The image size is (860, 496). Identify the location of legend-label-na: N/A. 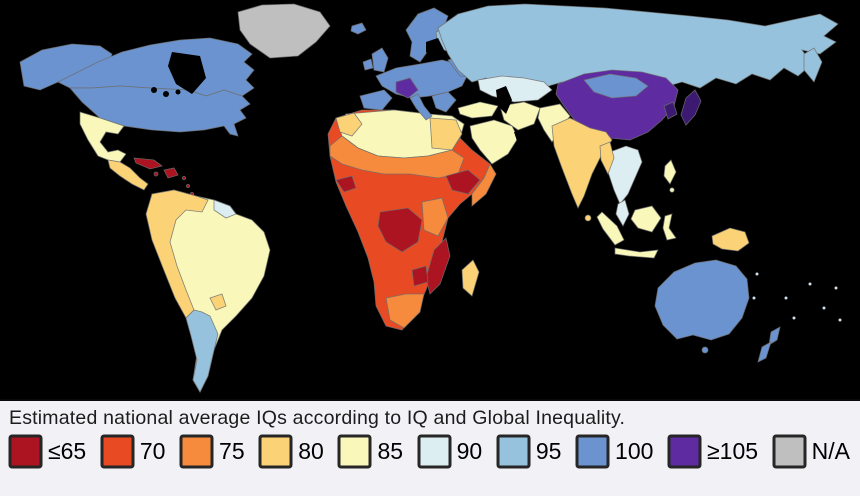
(830, 451).